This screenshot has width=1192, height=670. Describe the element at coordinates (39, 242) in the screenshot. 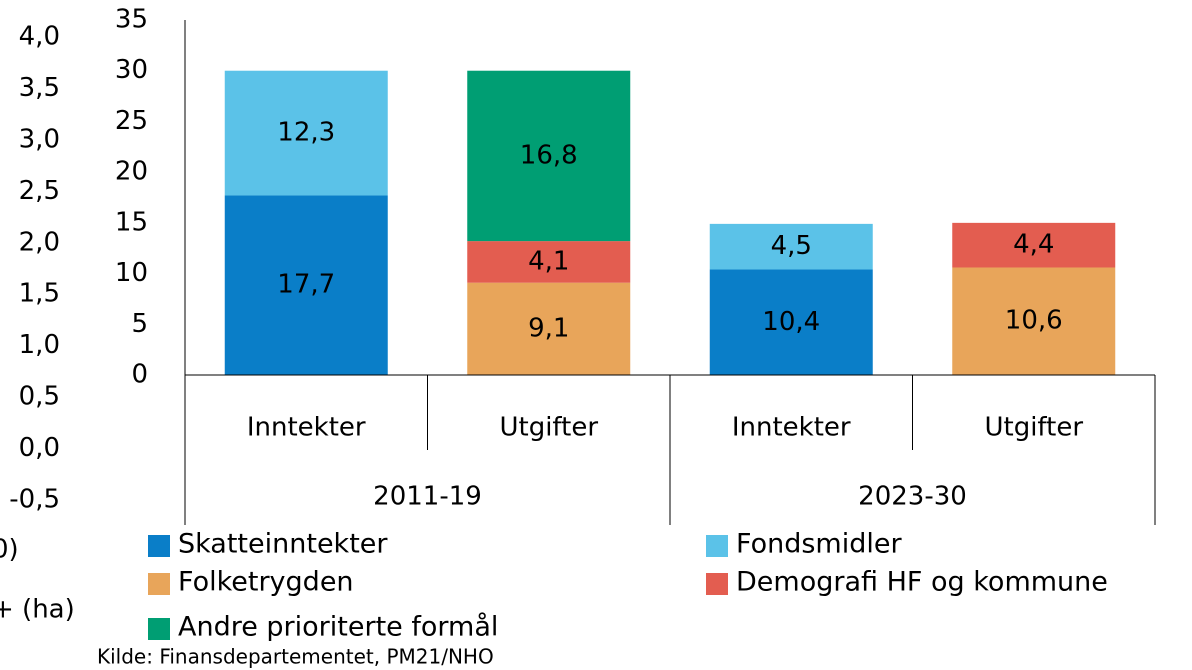

I see `y-tick-label: 2,0` at that location.